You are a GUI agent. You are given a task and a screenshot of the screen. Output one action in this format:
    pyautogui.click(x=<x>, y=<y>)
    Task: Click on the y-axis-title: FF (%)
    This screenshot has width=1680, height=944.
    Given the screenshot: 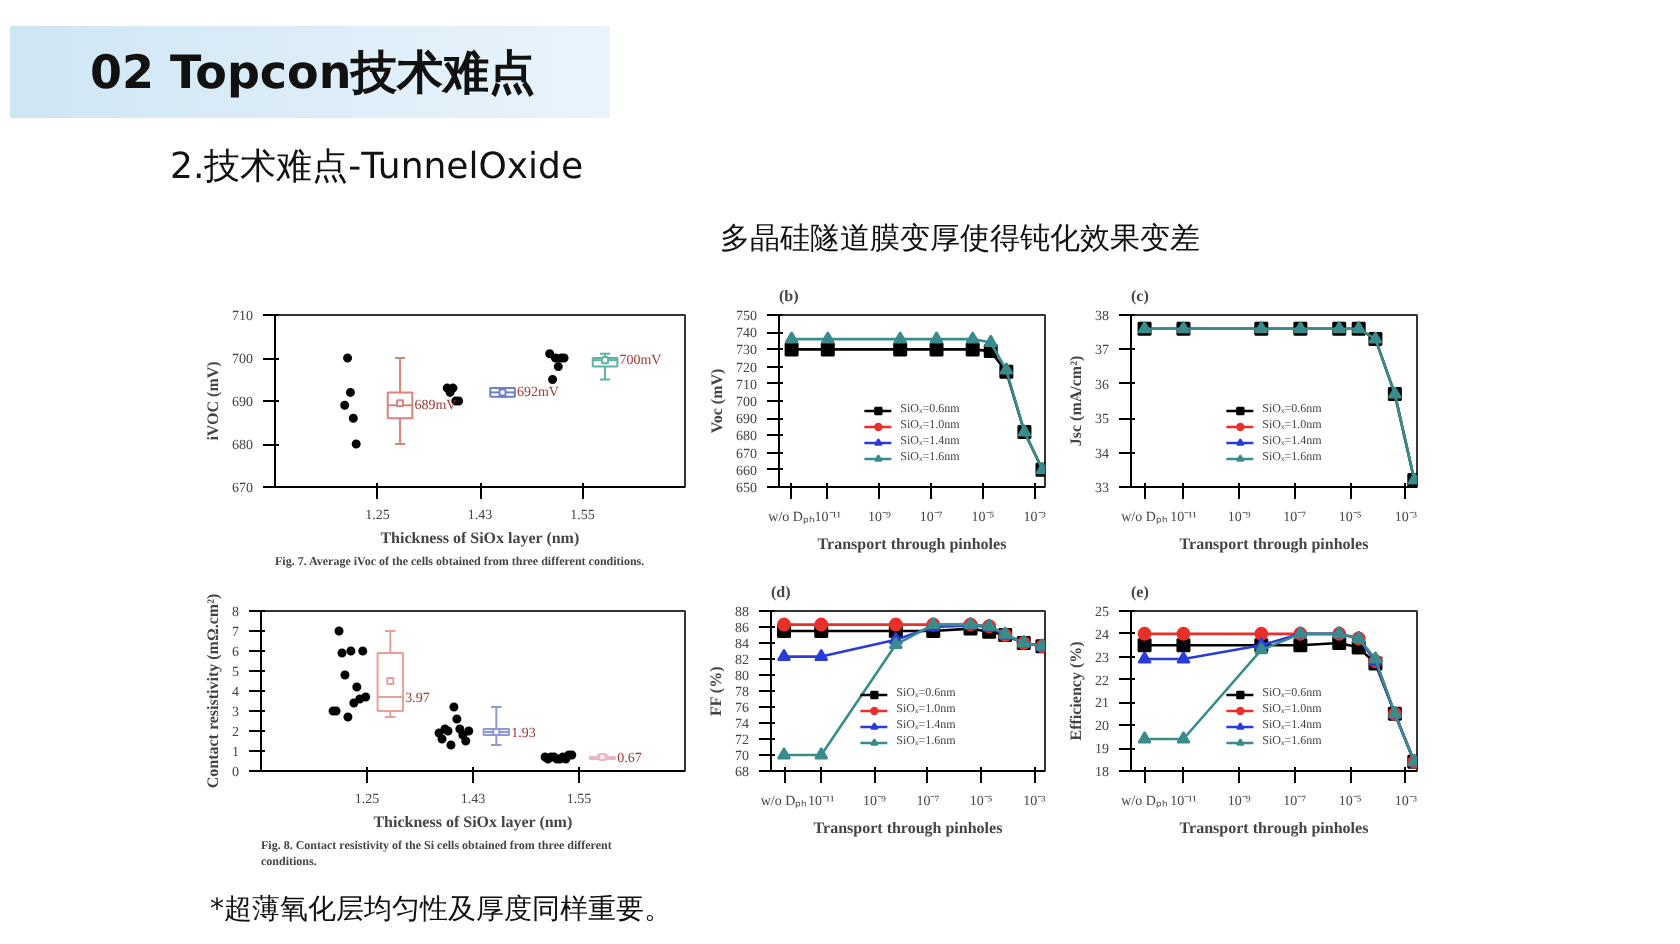 What is the action you would take?
    pyautogui.click(x=716, y=691)
    